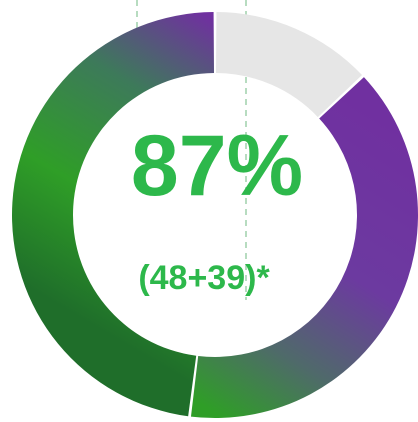 This screenshot has height=422, width=418. What do you see at coordinates (204, 278) in the screenshot?
I see `center-sub-label: (48+39)*` at bounding box center [204, 278].